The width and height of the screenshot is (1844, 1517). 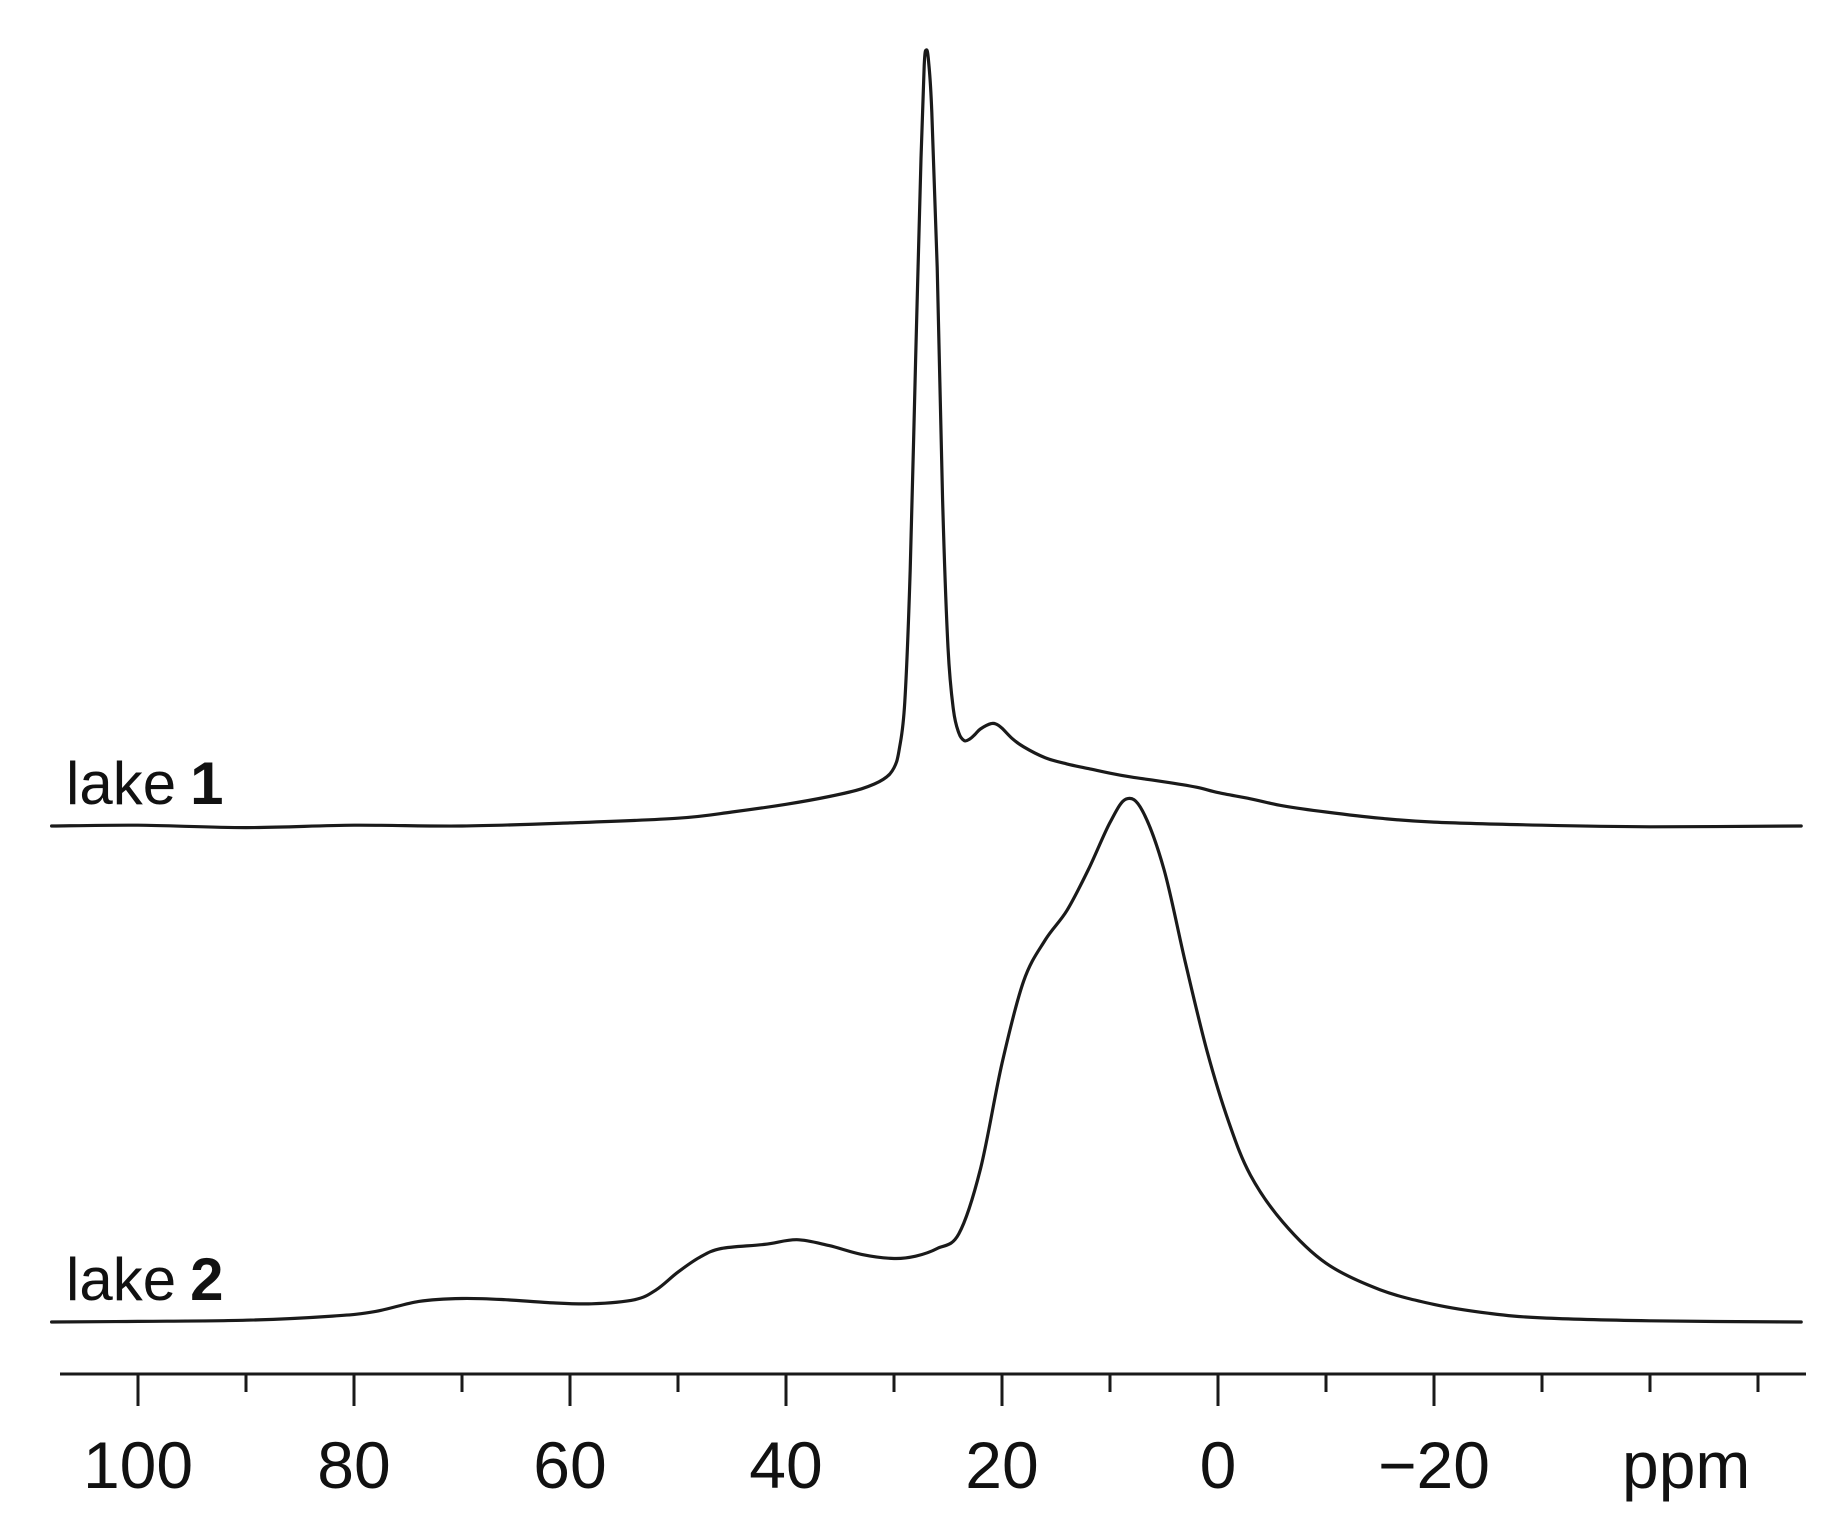 I want to click on x-axis-unit-label: ppm, so click(x=1686, y=1465).